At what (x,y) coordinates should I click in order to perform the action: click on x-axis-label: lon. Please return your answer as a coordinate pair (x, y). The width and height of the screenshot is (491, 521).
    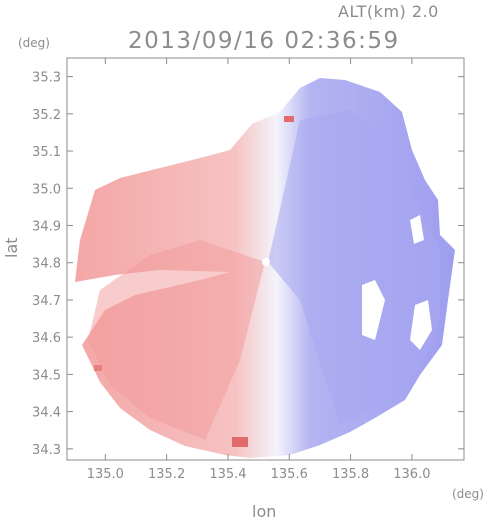
    Looking at the image, I should click on (264, 511).